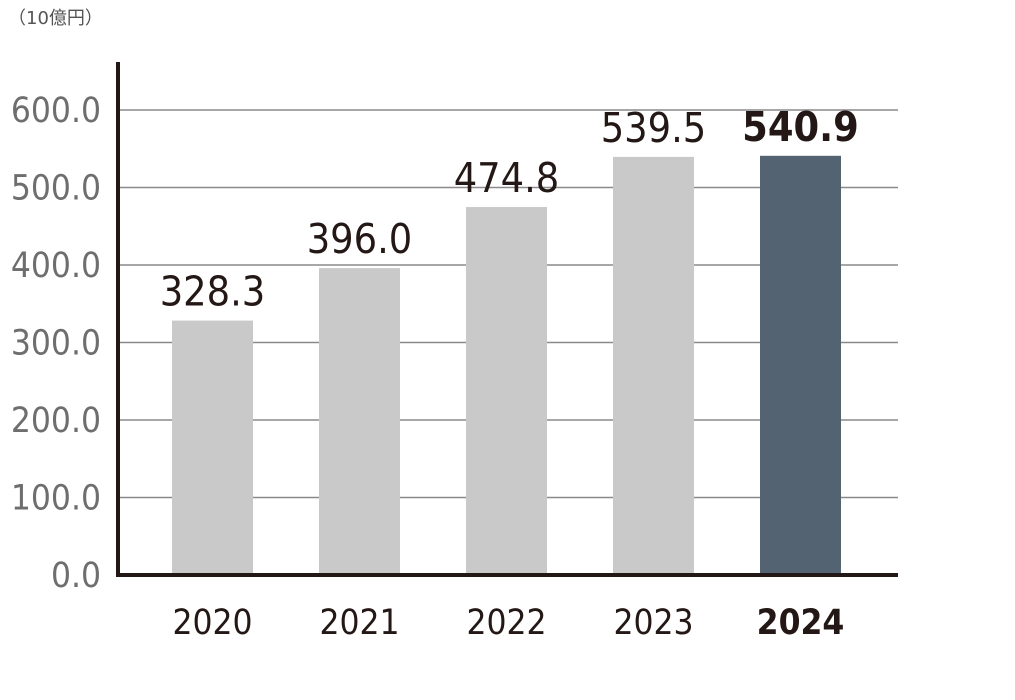  What do you see at coordinates (56, 189) in the screenshot?
I see `y-tick-label: 500.0` at bounding box center [56, 189].